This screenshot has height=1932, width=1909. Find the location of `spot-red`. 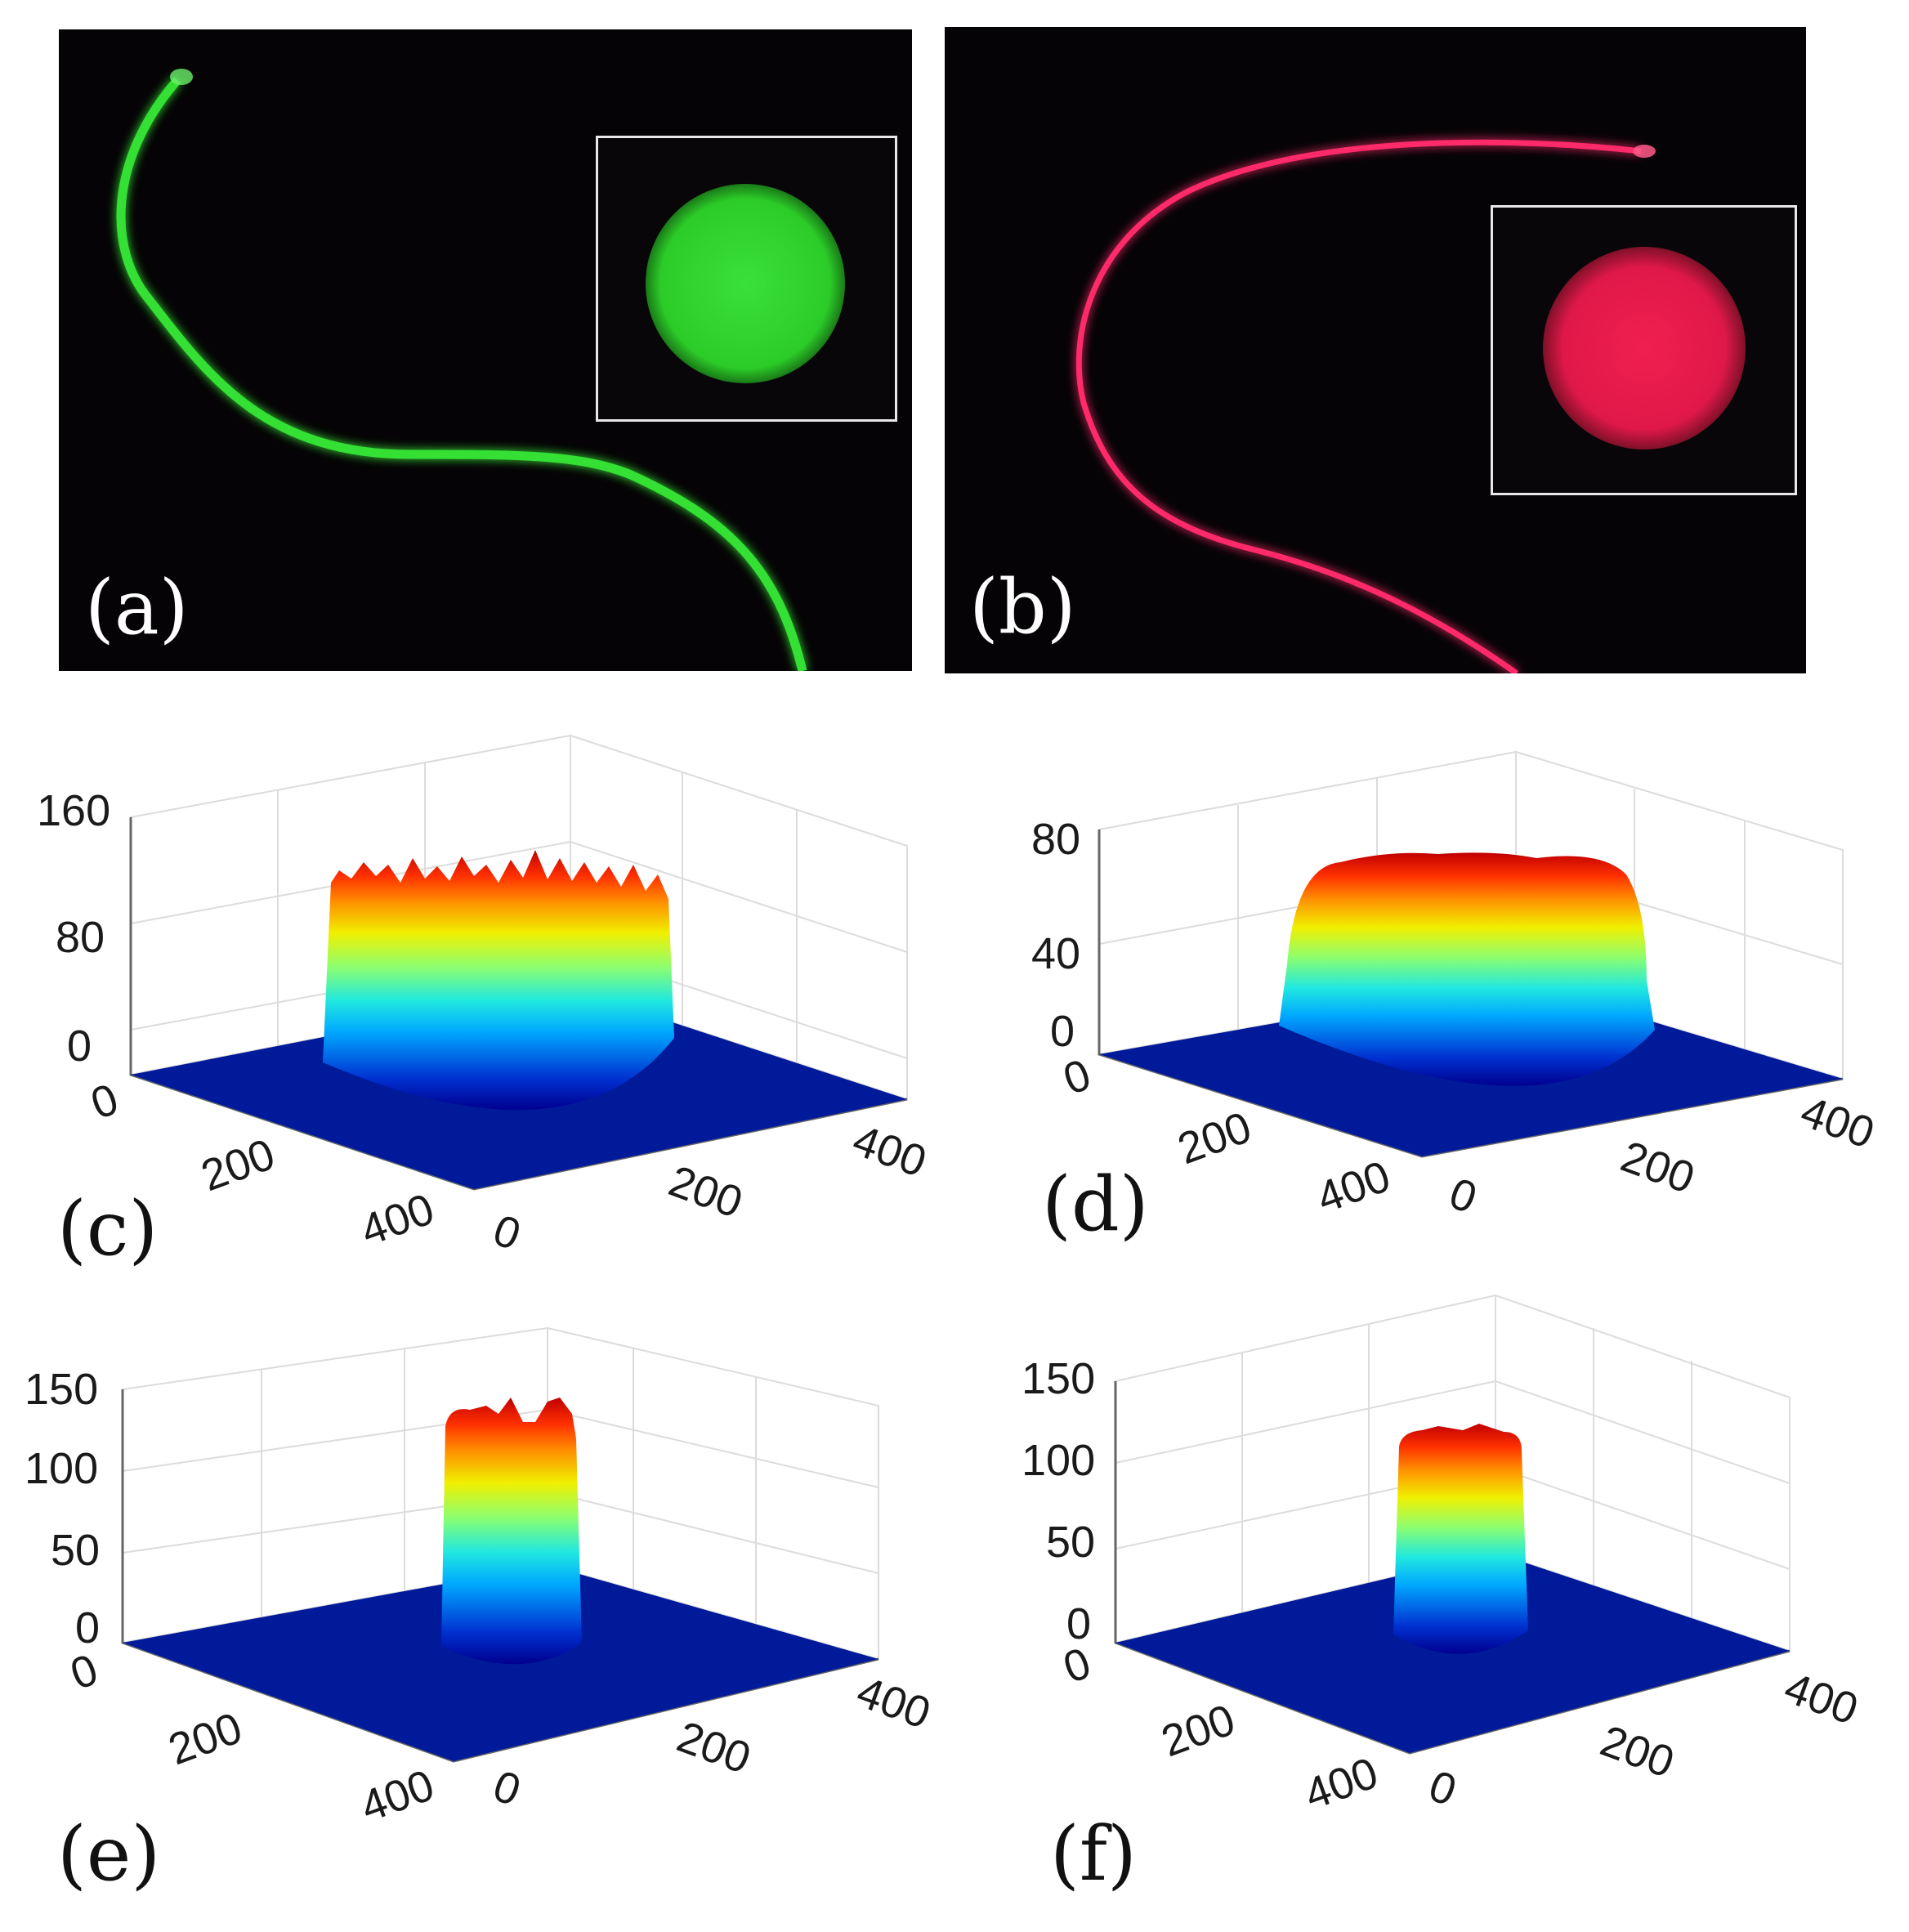

spot-red is located at coordinates (1644, 348).